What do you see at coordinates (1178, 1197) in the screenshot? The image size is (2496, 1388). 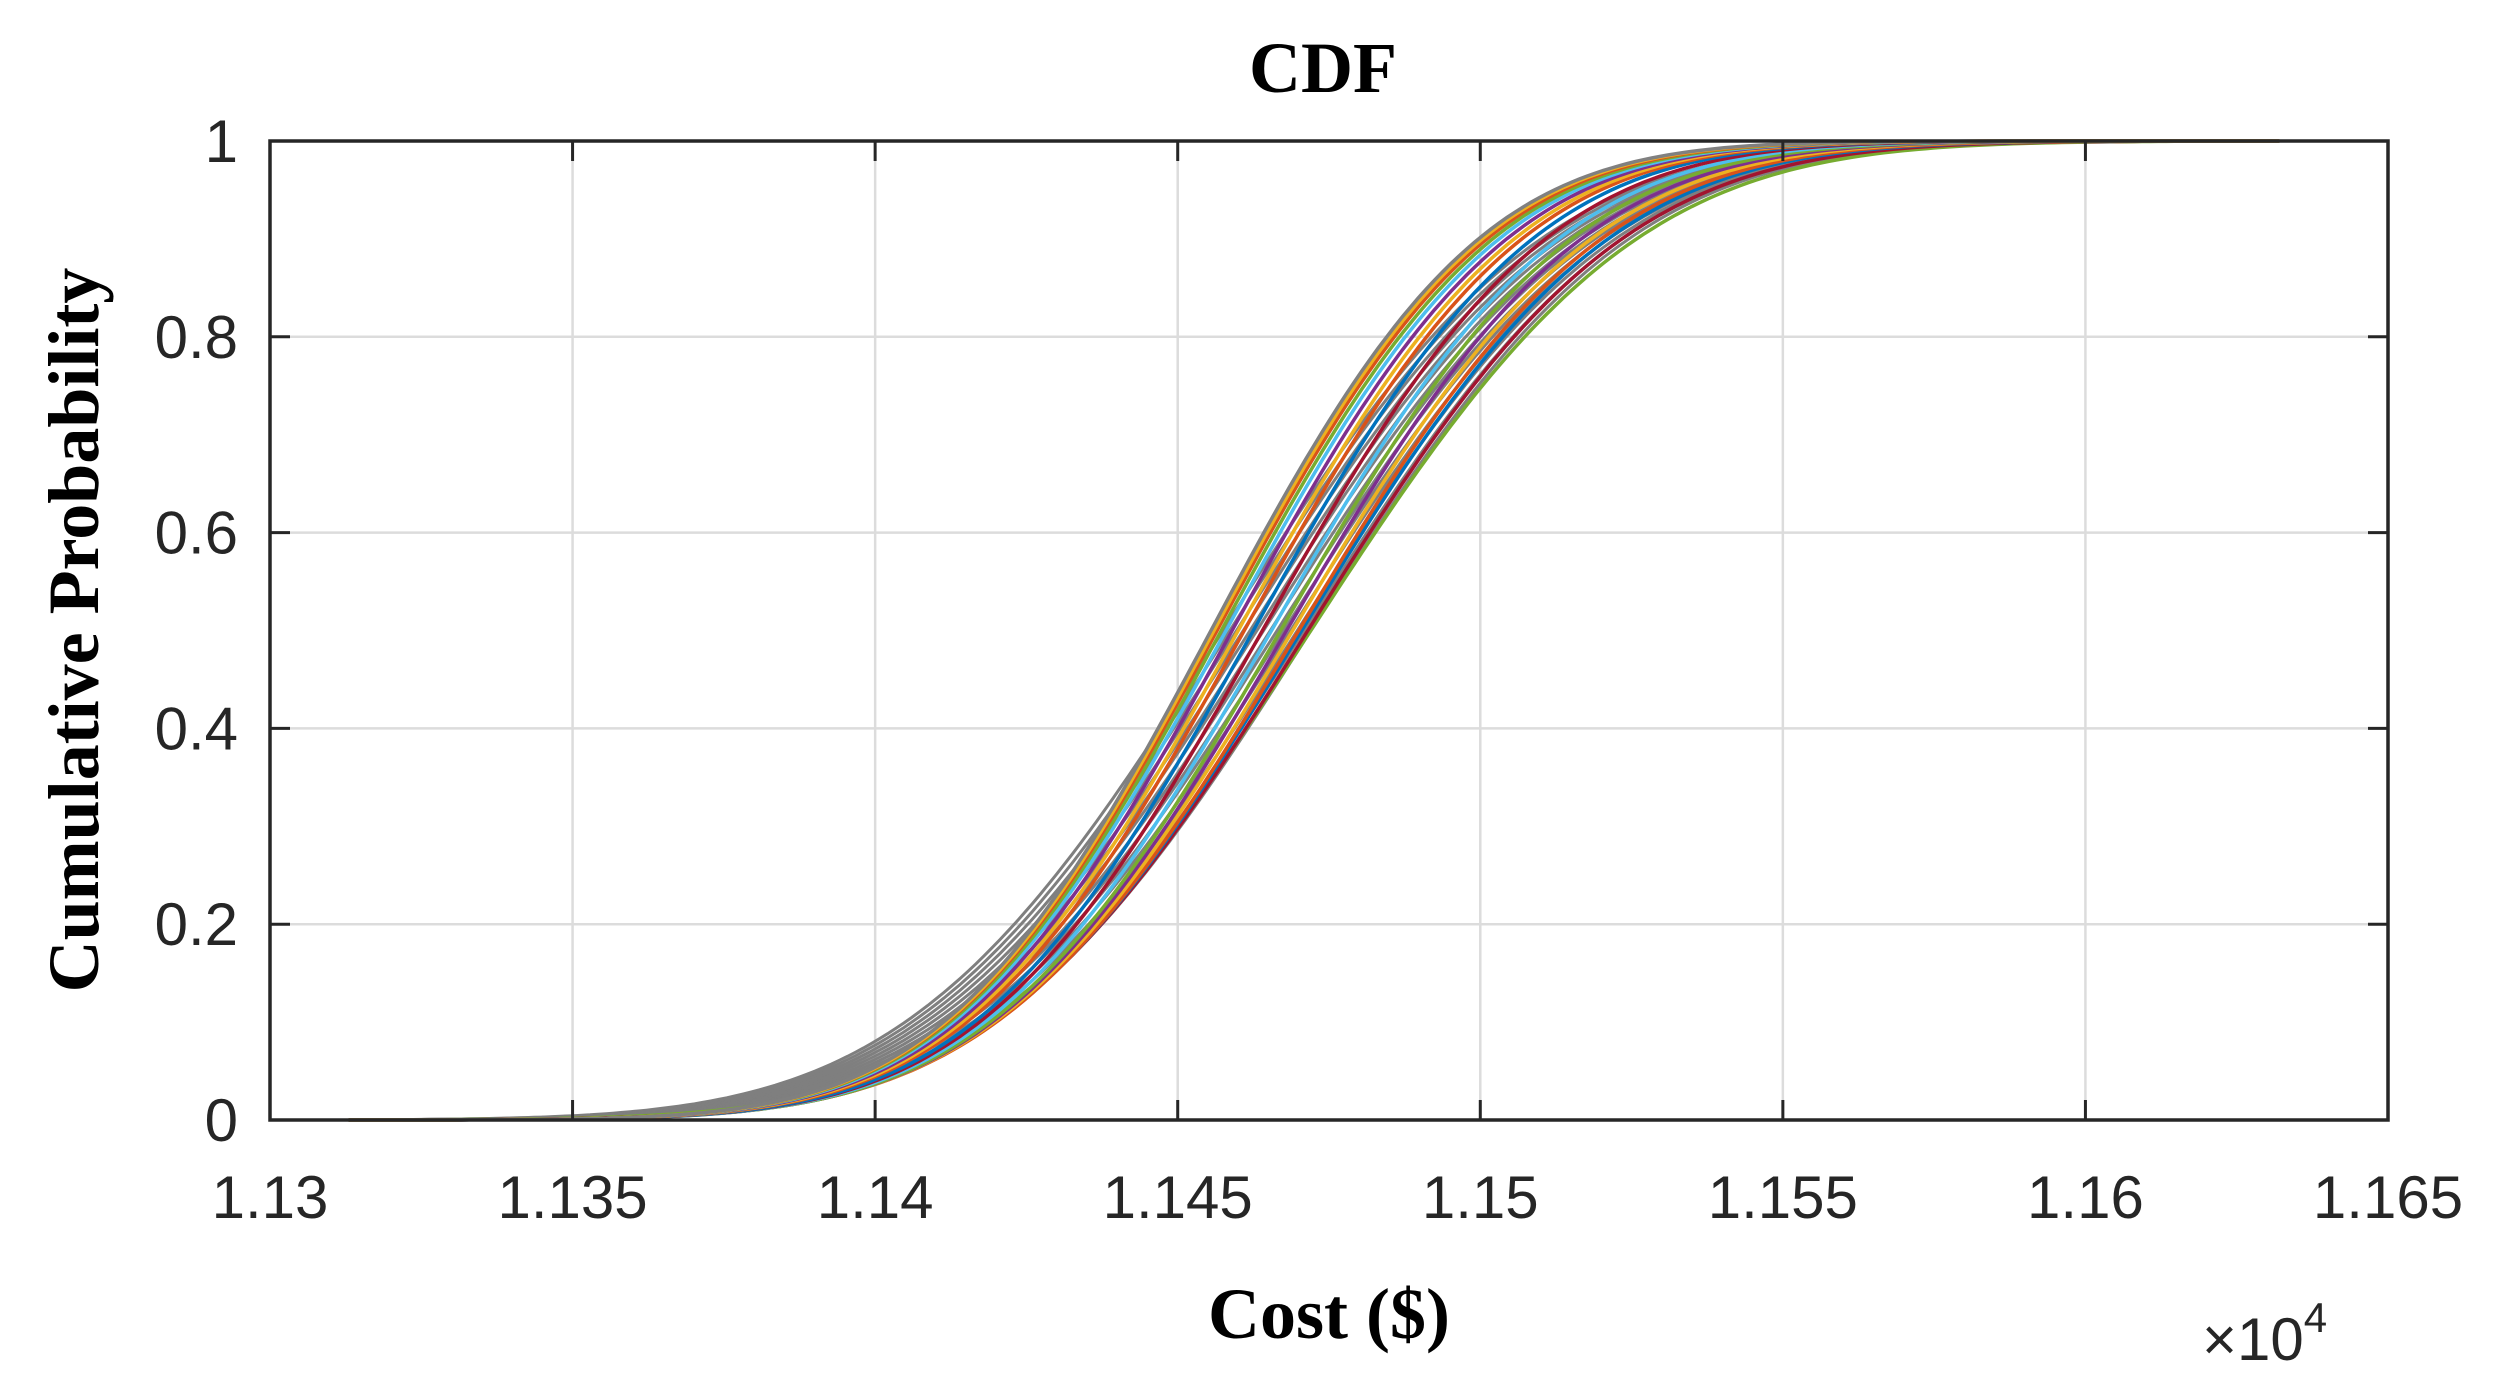 I see `x-tick-label: 1.145` at bounding box center [1178, 1197].